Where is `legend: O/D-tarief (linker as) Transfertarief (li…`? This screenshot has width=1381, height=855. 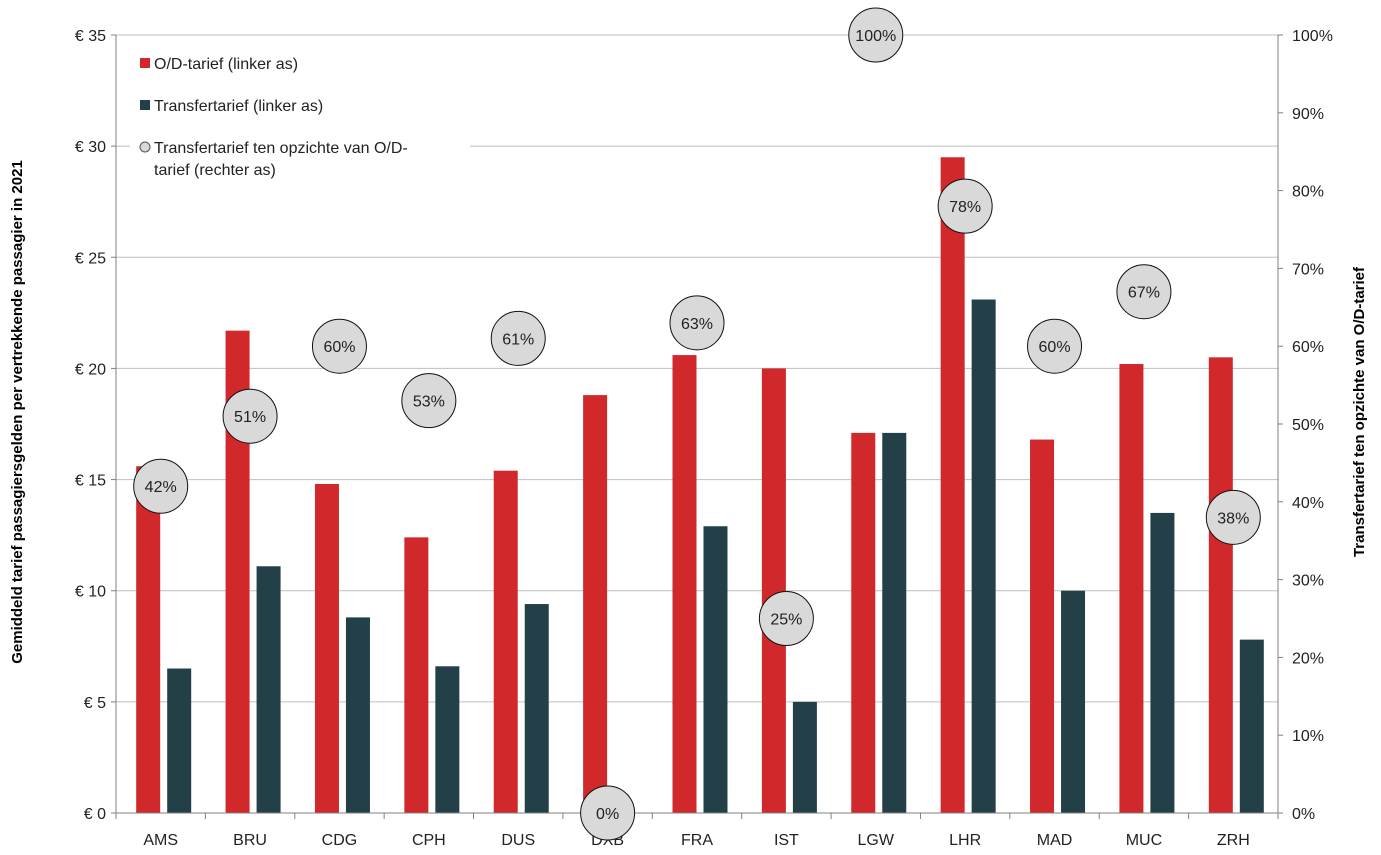
legend: O/D-tarief (linker as) Transfertarief (li… is located at coordinates (300, 116).